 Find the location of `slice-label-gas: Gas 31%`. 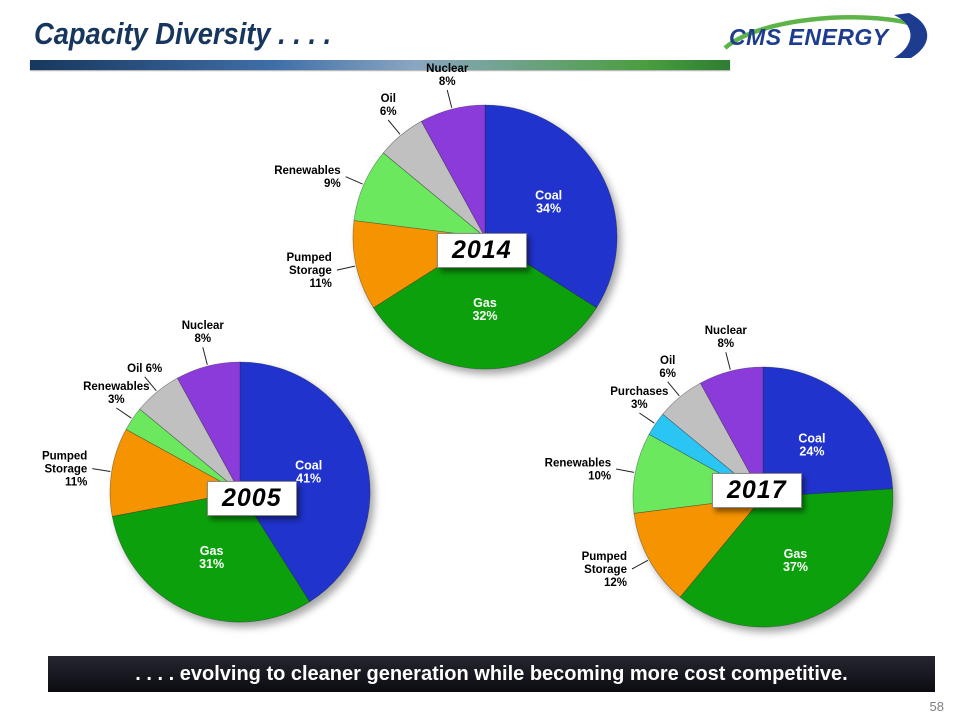

slice-label-gas: Gas 31% is located at coordinates (211, 557).